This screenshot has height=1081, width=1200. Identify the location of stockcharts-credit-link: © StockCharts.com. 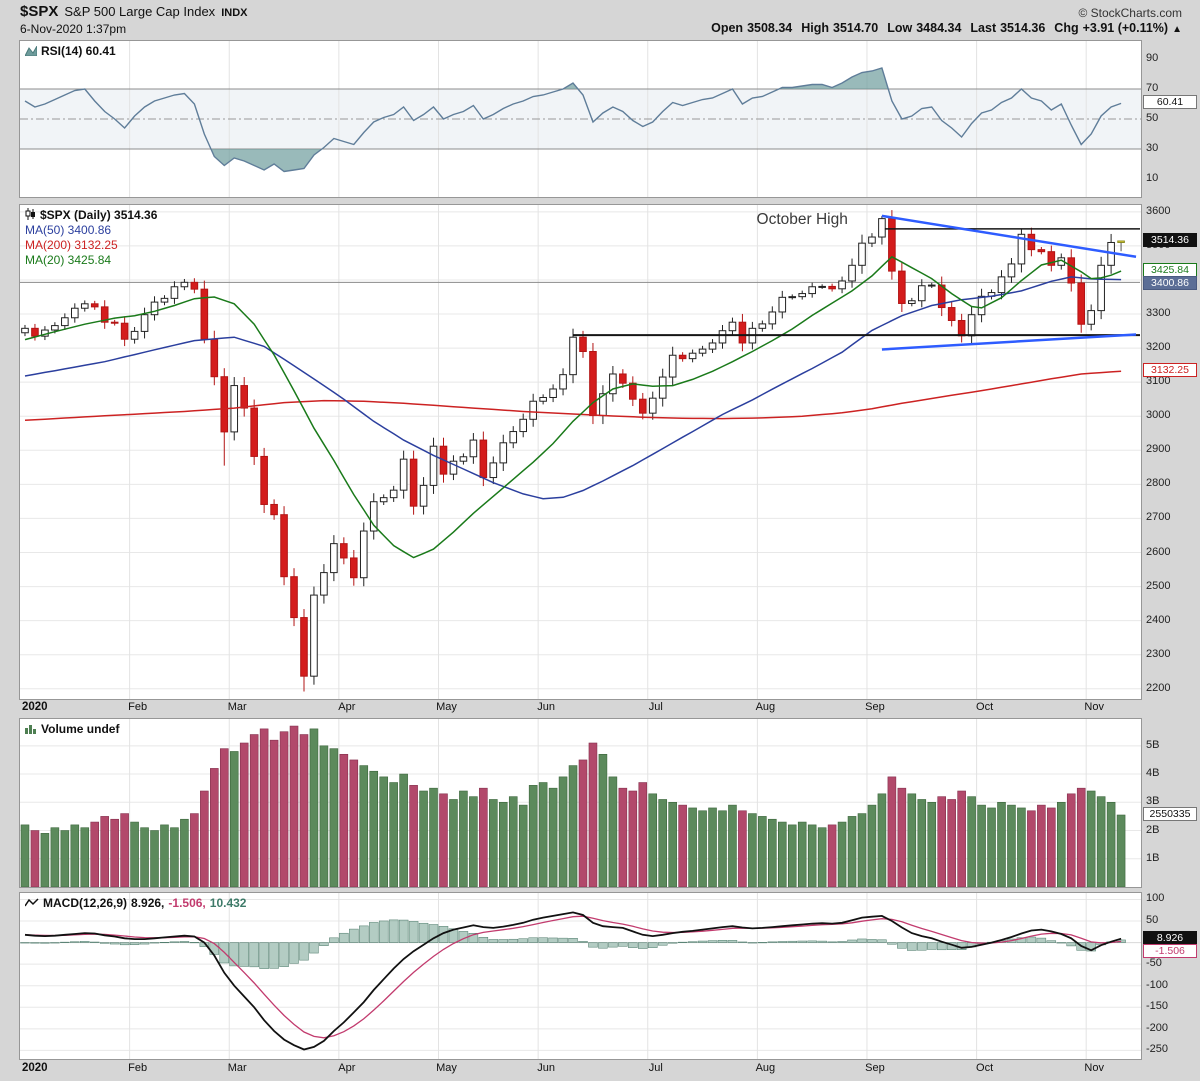
(1130, 13).